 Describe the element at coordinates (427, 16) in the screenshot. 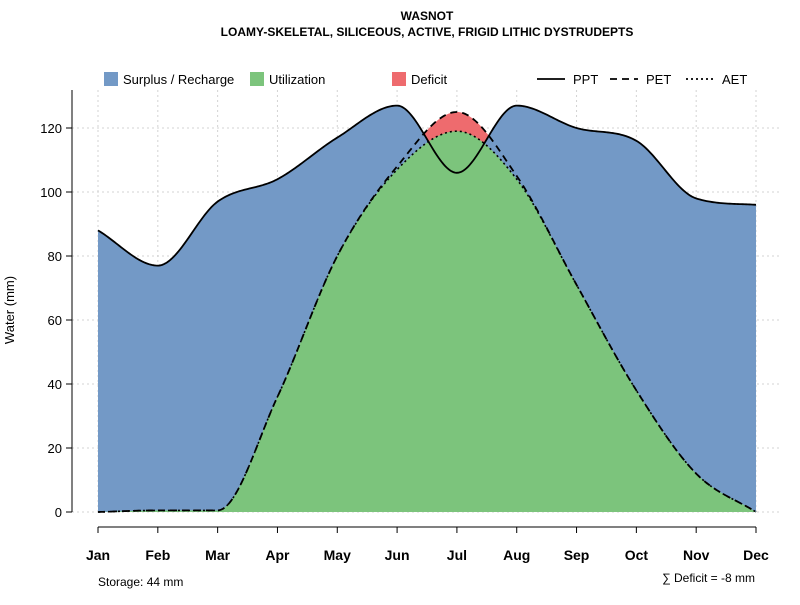

I see `chart-title: WASNOT` at that location.